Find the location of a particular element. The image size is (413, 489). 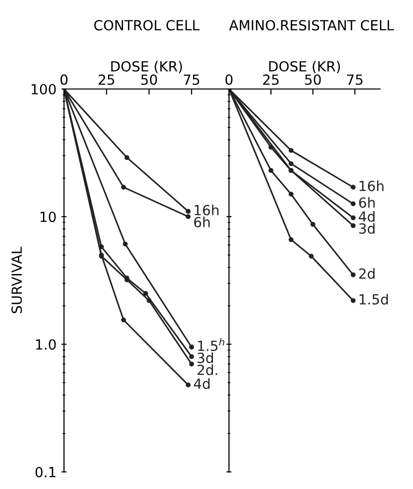

series-label: 2d is located at coordinates (367, 273).